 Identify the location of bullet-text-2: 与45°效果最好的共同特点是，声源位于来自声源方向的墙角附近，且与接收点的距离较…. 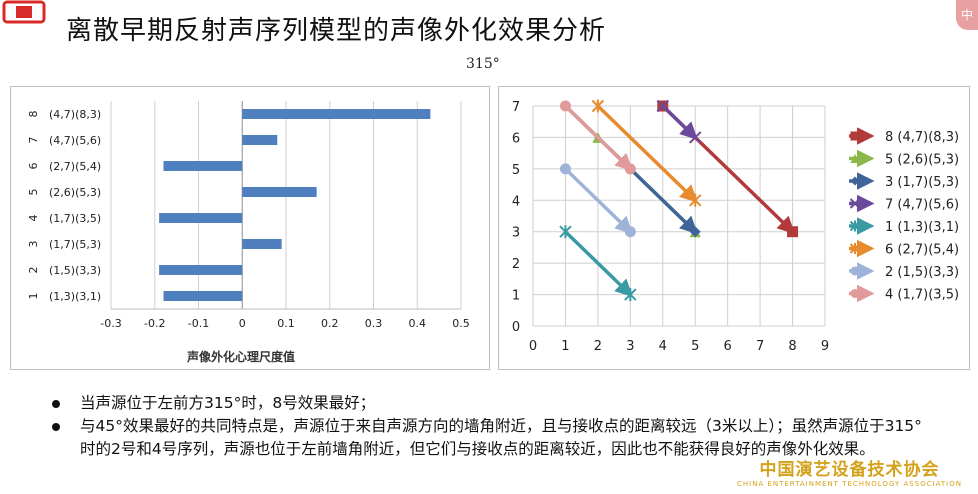
(501, 437).